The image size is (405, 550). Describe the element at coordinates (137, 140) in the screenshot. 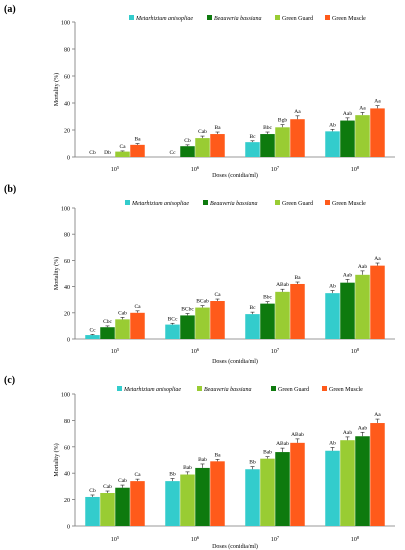

I see `bar-significance-label: Ba` at that location.